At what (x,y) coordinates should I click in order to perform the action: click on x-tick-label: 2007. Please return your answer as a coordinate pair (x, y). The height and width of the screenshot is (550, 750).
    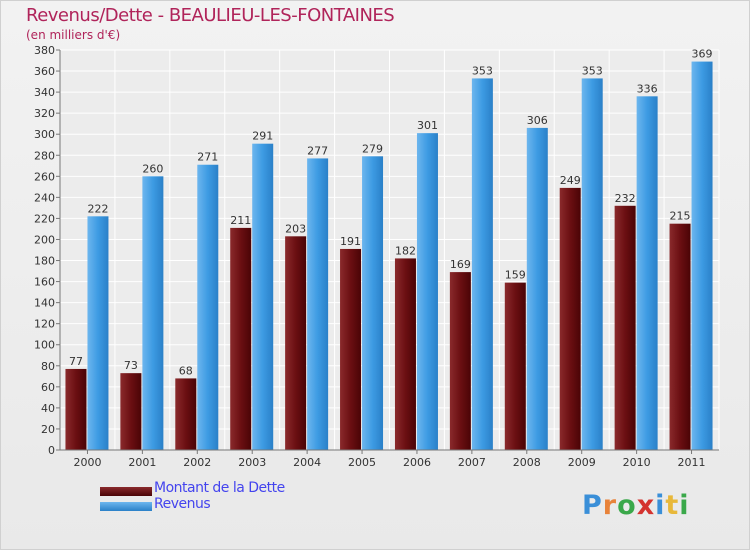
    Looking at the image, I should click on (472, 462).